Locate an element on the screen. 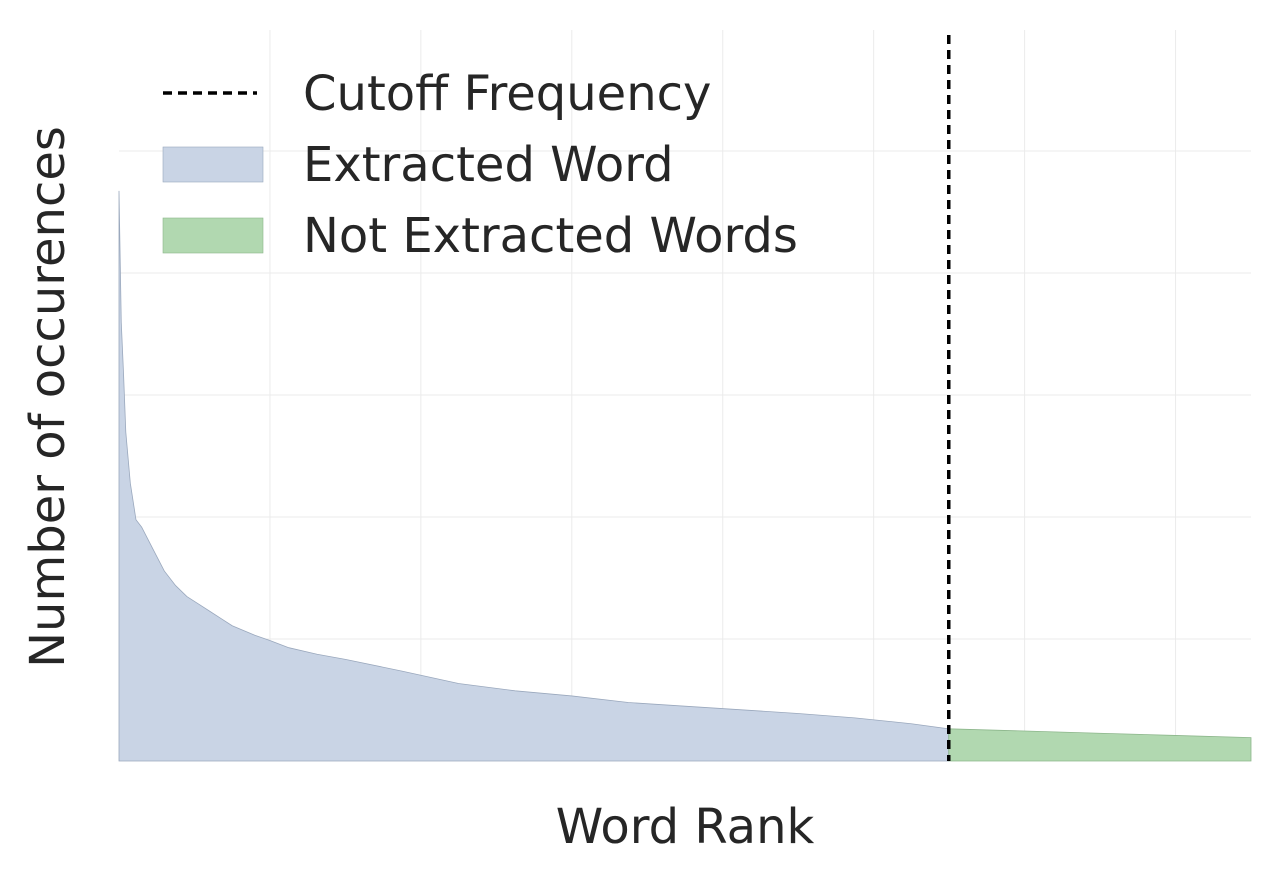 The image size is (1280, 880). legend-not-extracted-swatch is located at coordinates (213, 235).